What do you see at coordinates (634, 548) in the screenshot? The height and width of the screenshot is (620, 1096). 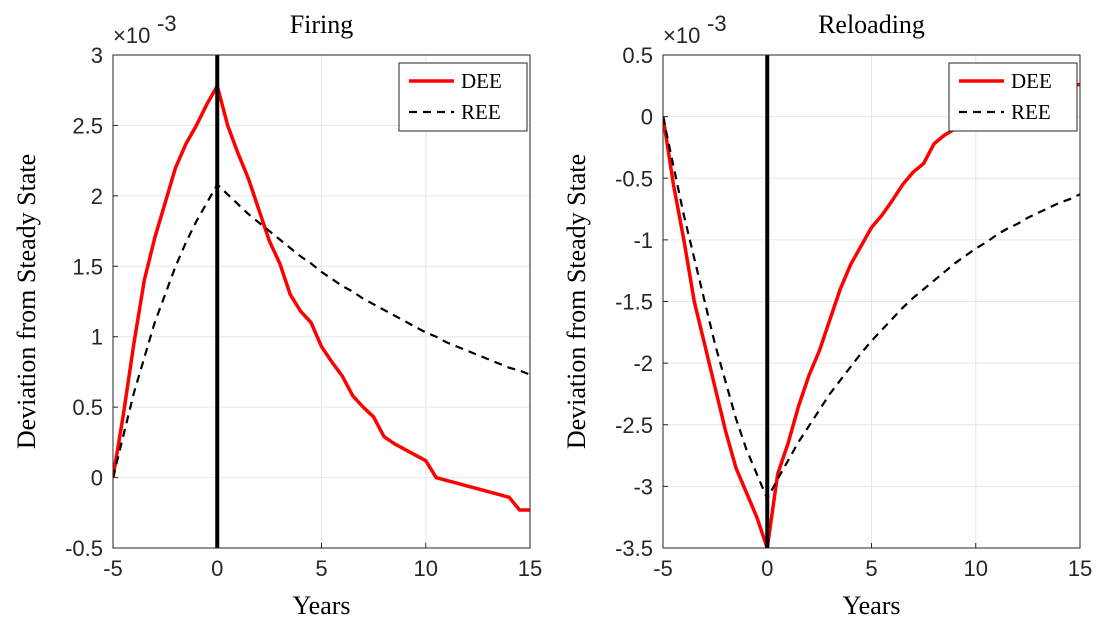 I see `y-tick-label: -3.5` at bounding box center [634, 548].